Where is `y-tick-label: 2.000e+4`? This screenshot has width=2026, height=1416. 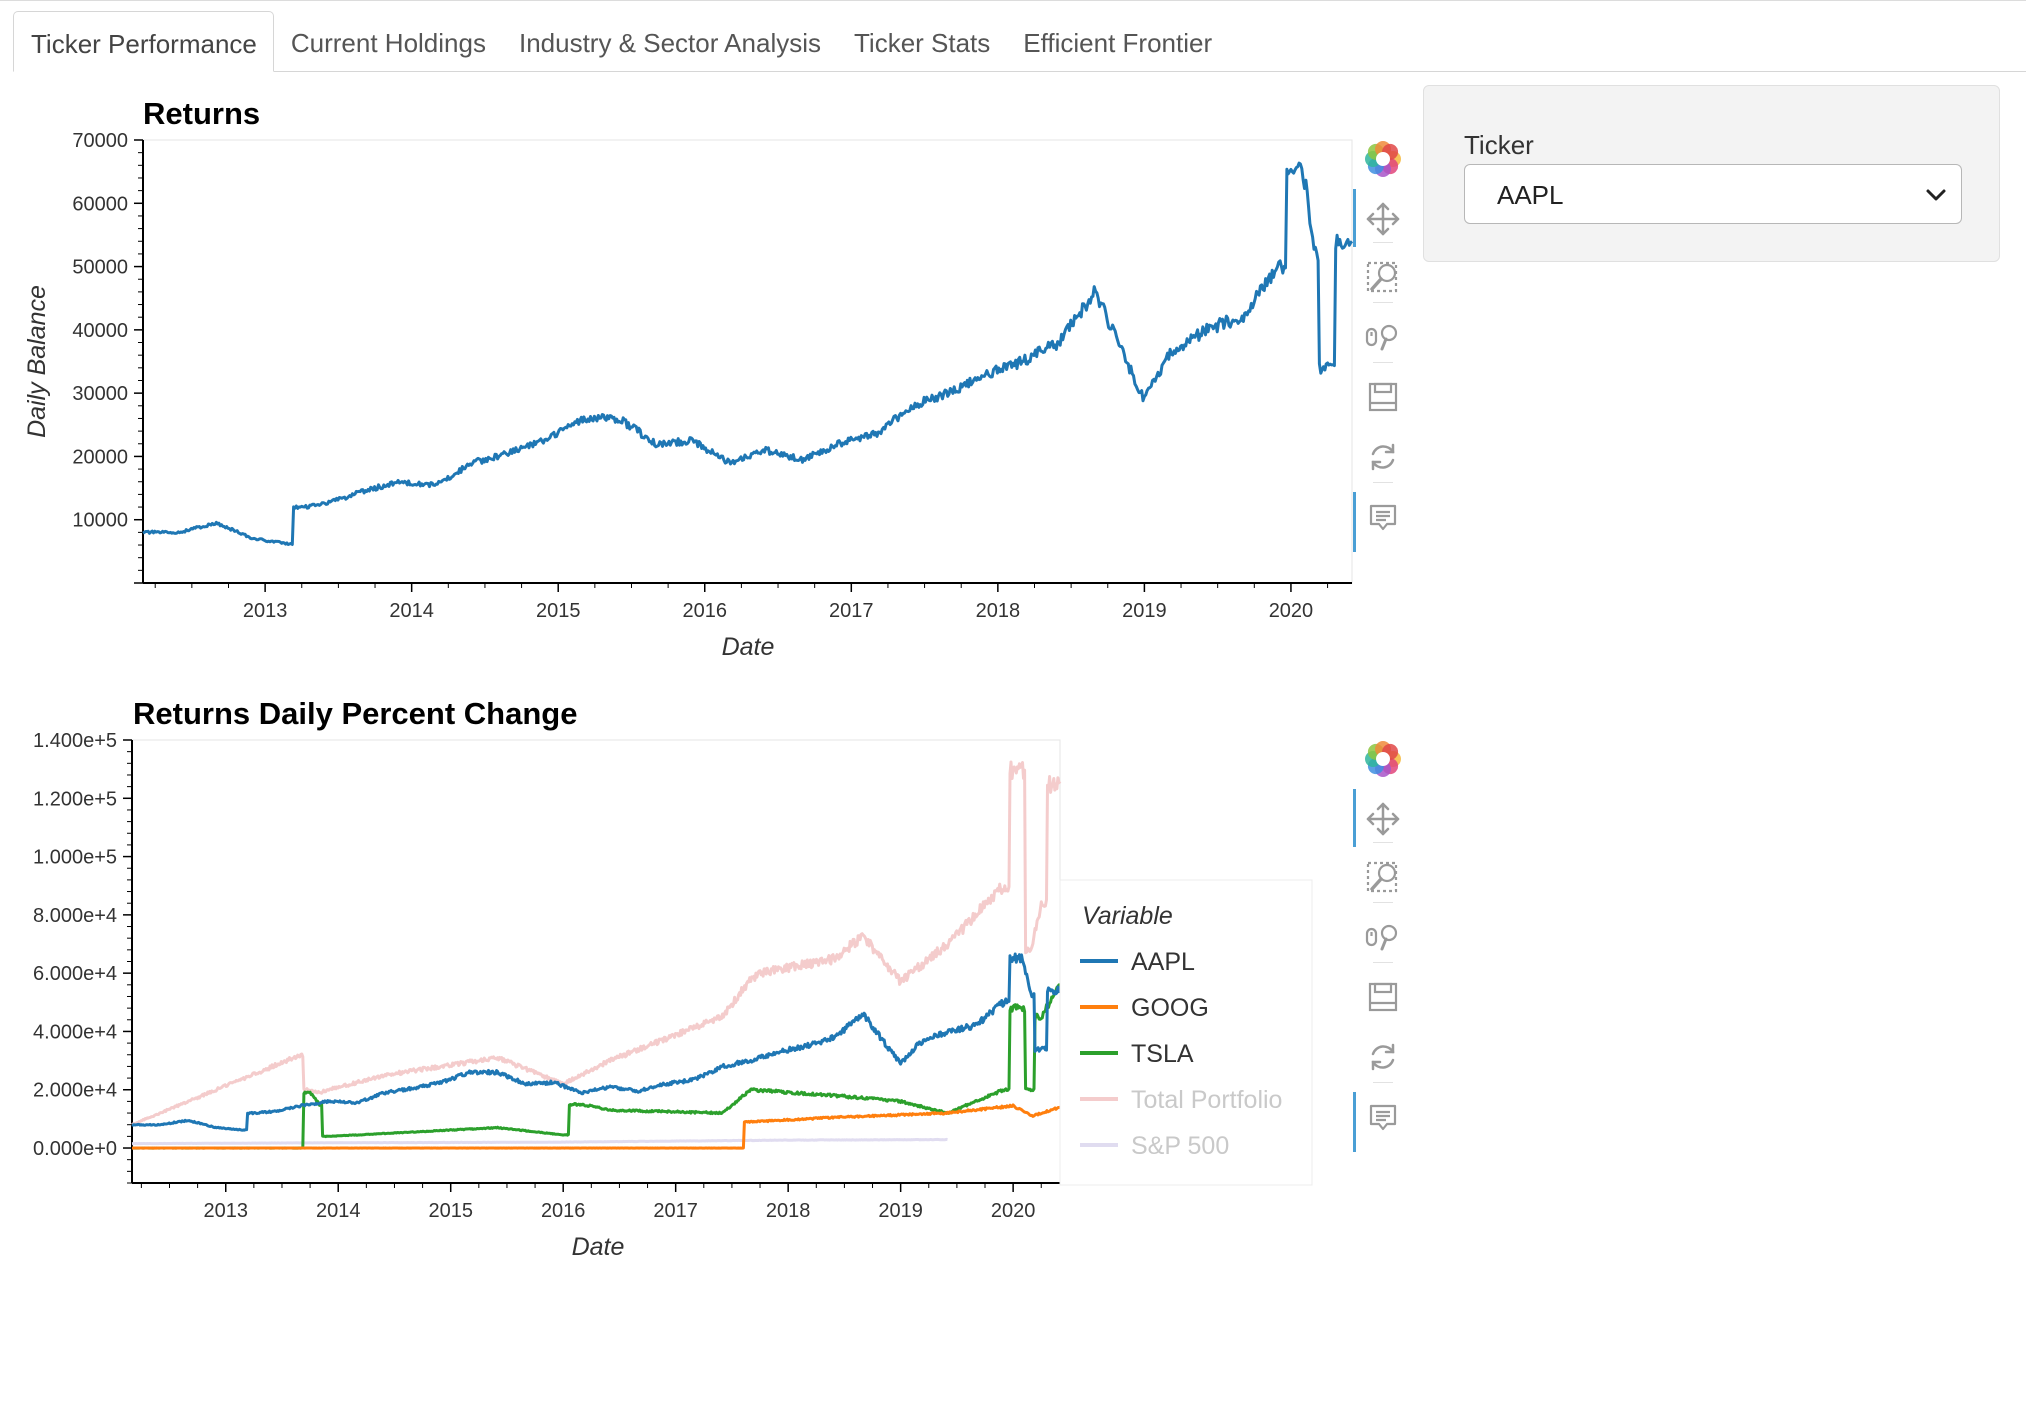
y-tick-label: 2.000e+4 is located at coordinates (75, 1091).